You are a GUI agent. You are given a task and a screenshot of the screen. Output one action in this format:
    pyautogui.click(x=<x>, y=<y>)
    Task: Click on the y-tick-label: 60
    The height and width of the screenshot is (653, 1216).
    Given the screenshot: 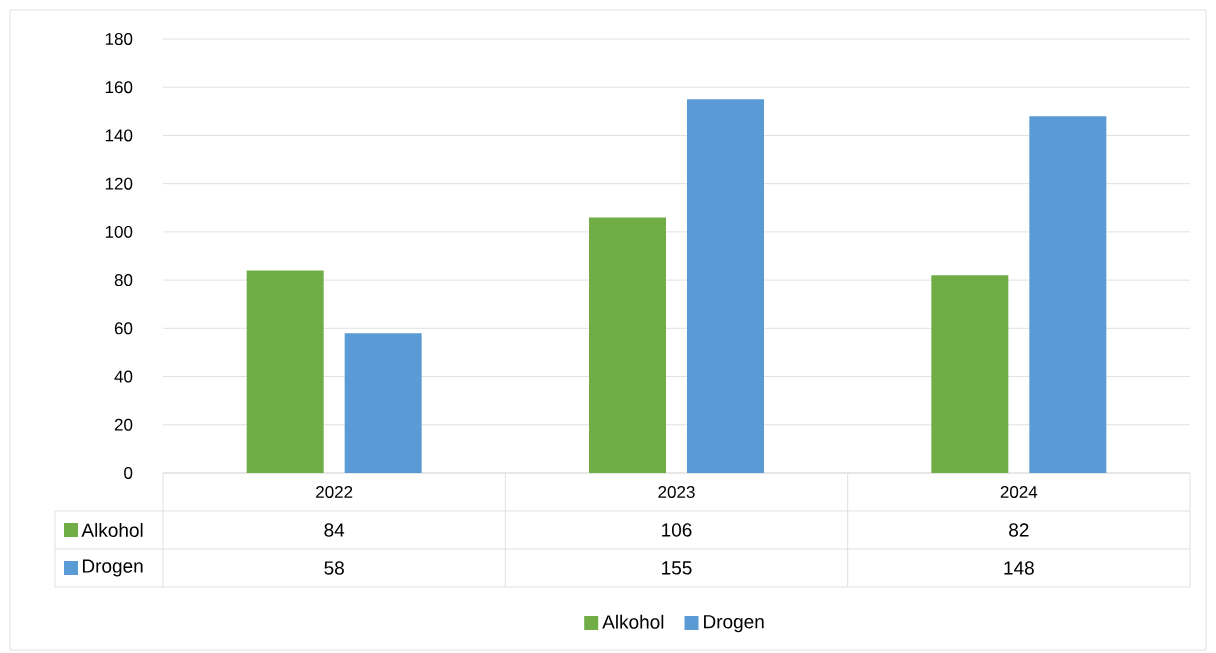 What is the action you would take?
    pyautogui.click(x=123, y=328)
    